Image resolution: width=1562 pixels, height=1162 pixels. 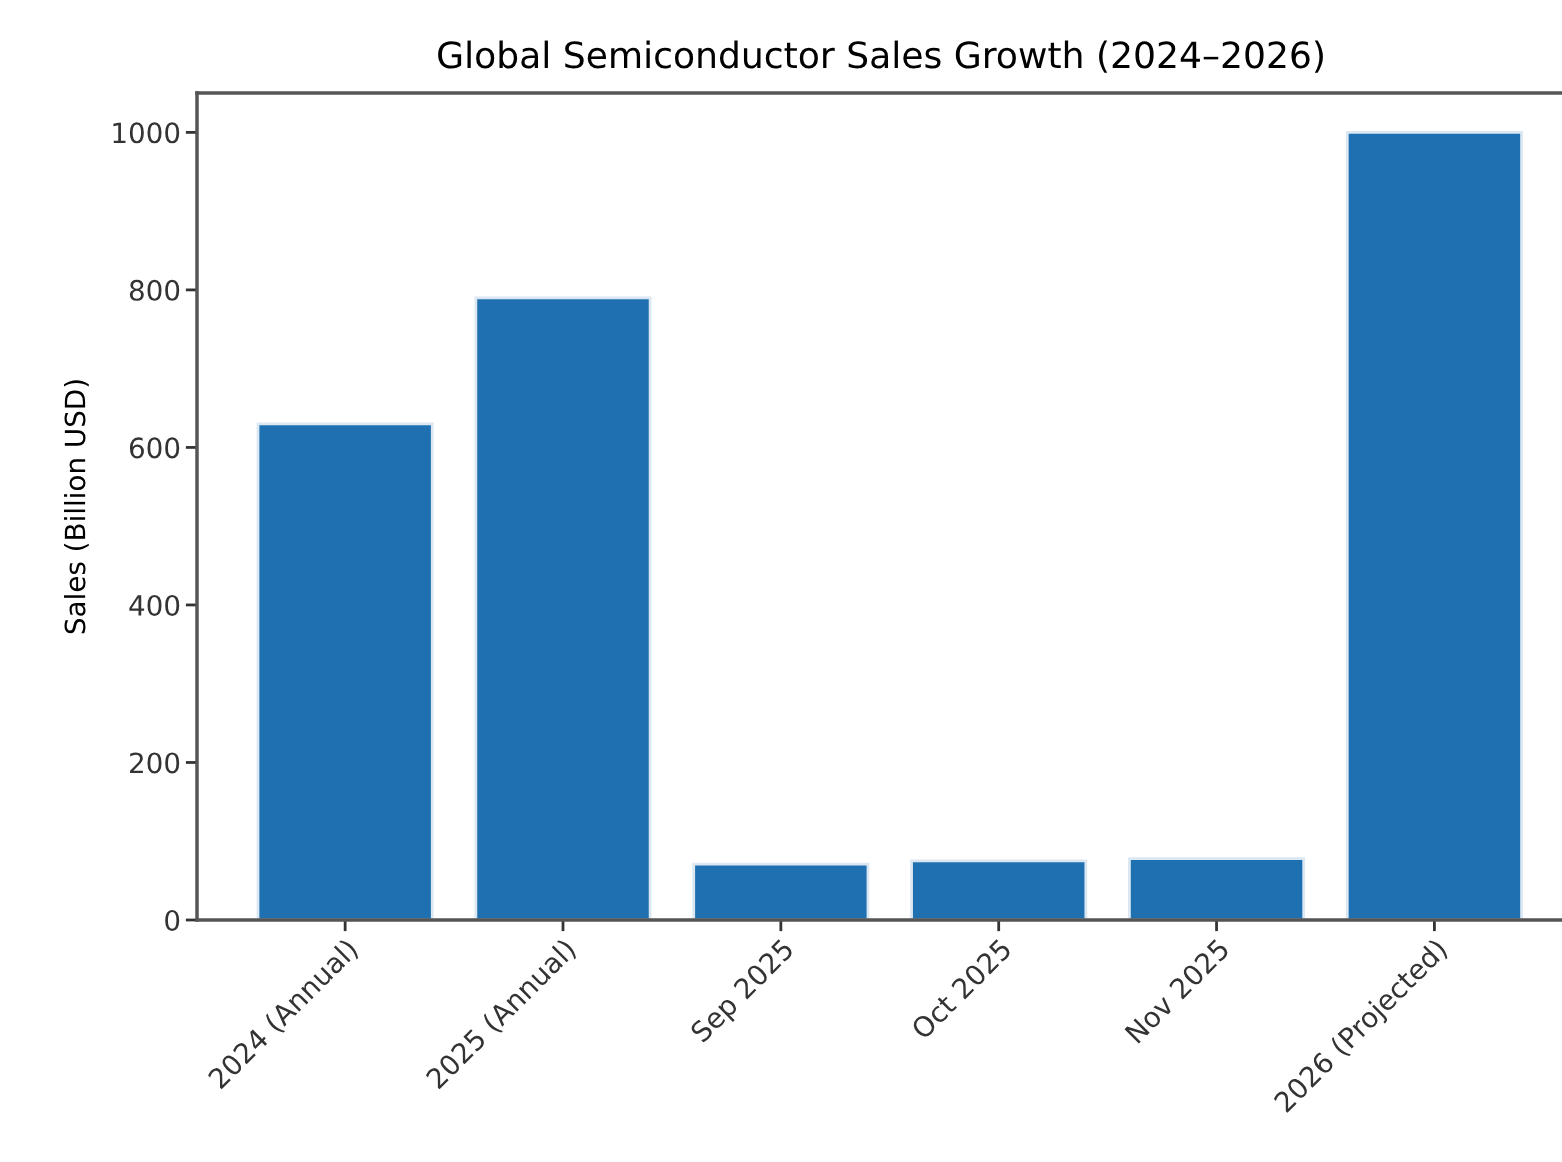 I want to click on y-tick-label: 800, so click(x=154, y=290).